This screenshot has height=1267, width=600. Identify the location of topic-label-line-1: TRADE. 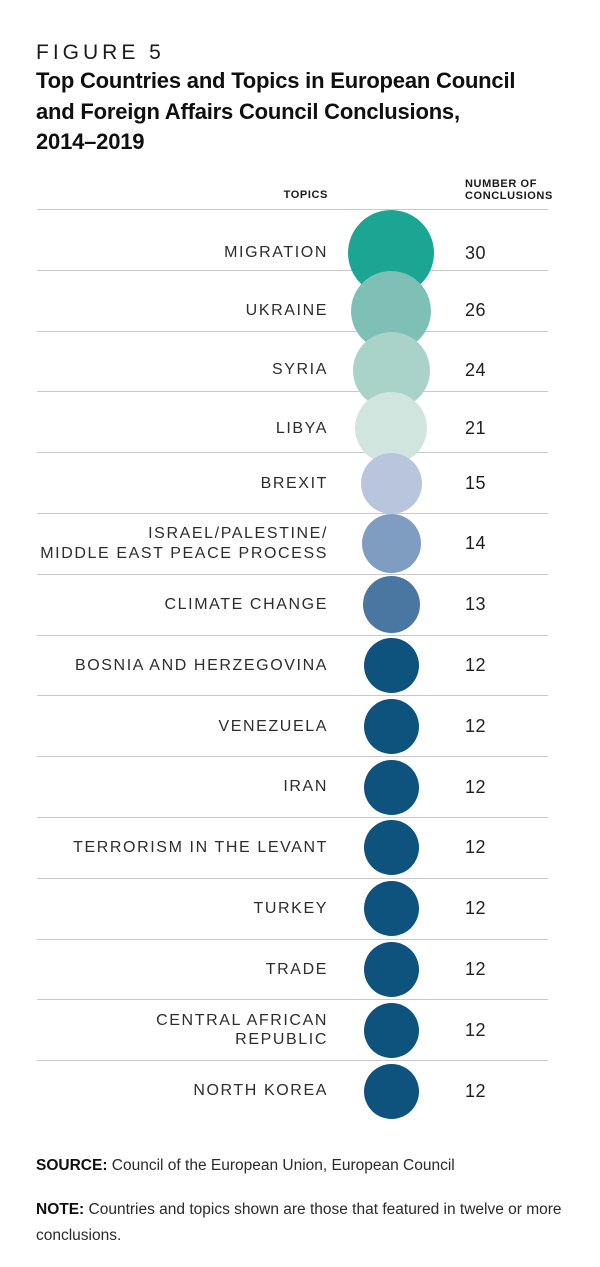
(296, 969).